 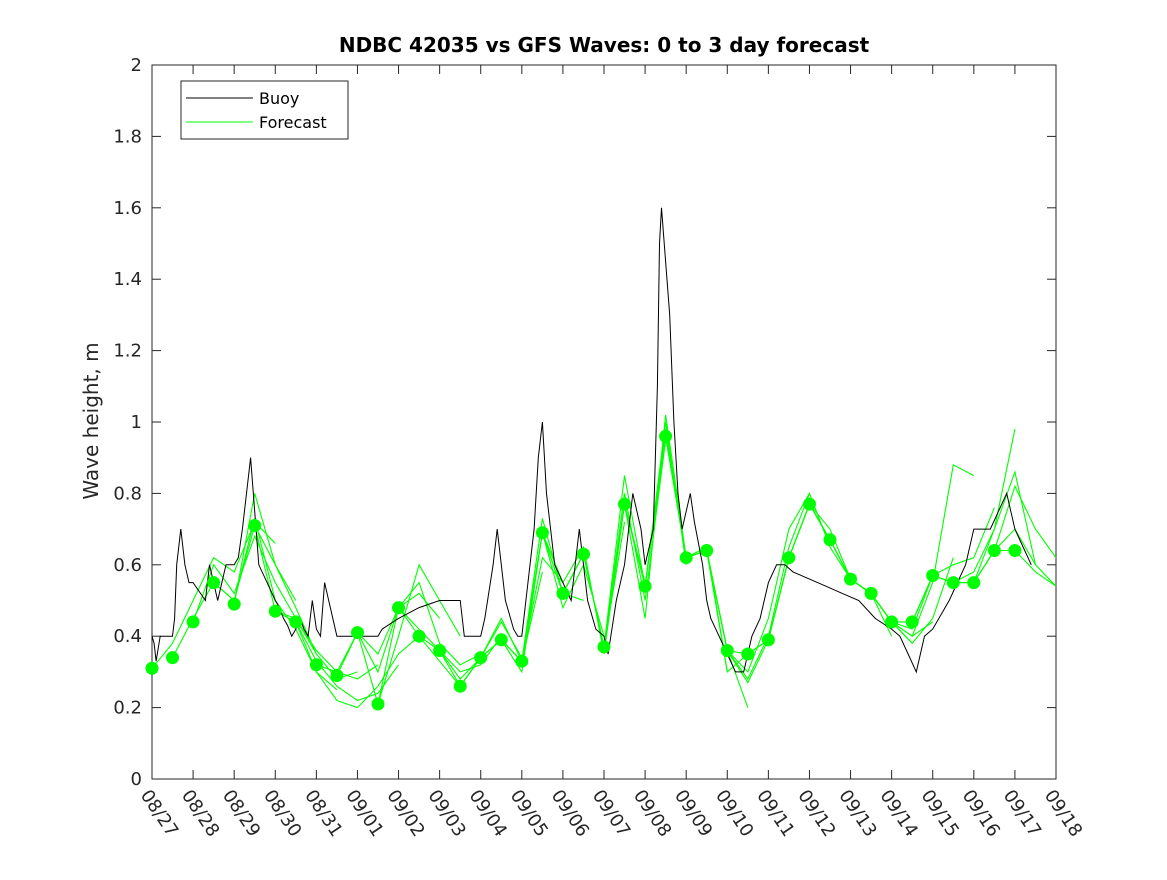 What do you see at coordinates (136, 779) in the screenshot?
I see `y-tick-label: 0` at bounding box center [136, 779].